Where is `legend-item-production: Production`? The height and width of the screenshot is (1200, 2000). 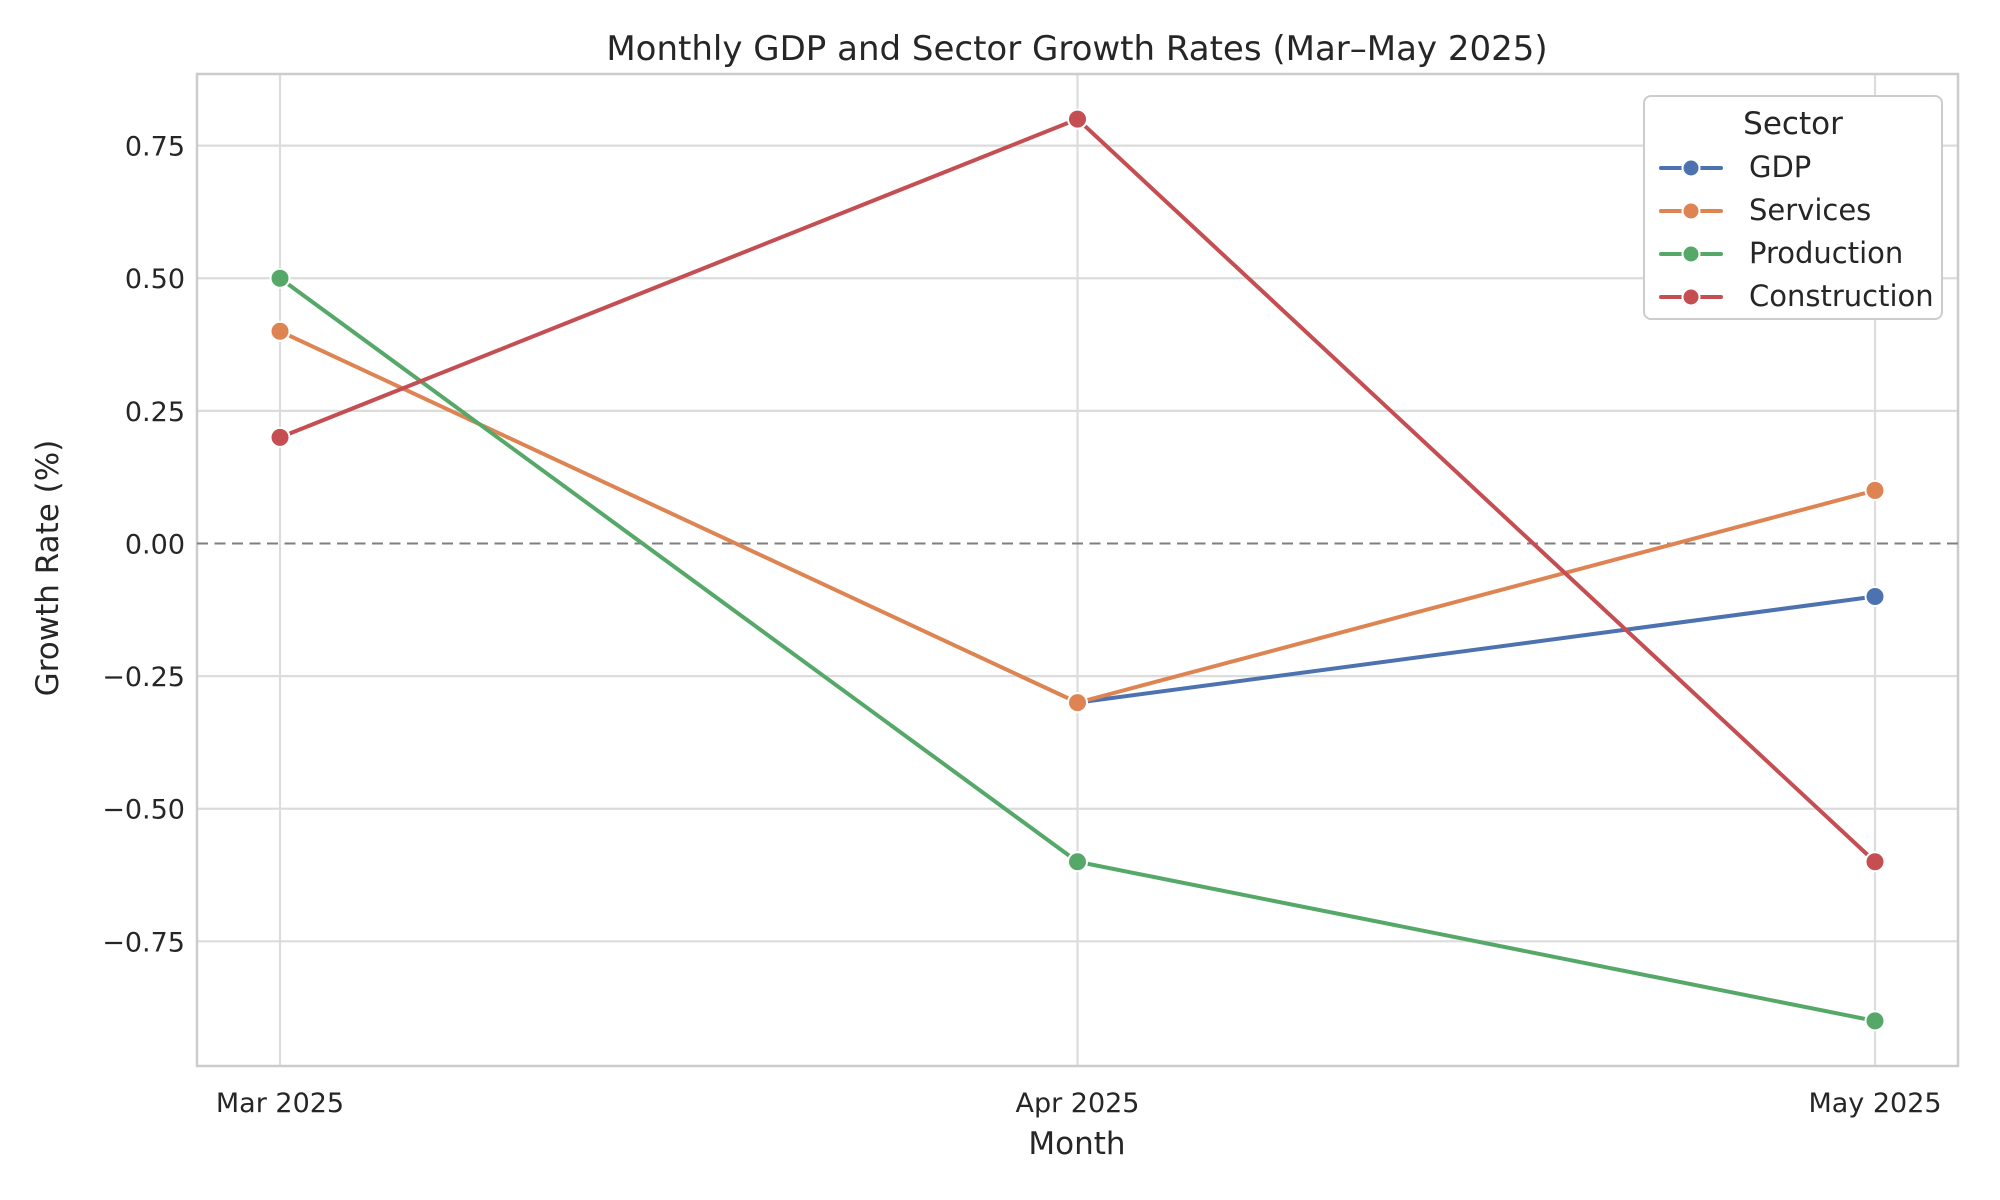
legend-item-production: Production is located at coordinates (1793, 253).